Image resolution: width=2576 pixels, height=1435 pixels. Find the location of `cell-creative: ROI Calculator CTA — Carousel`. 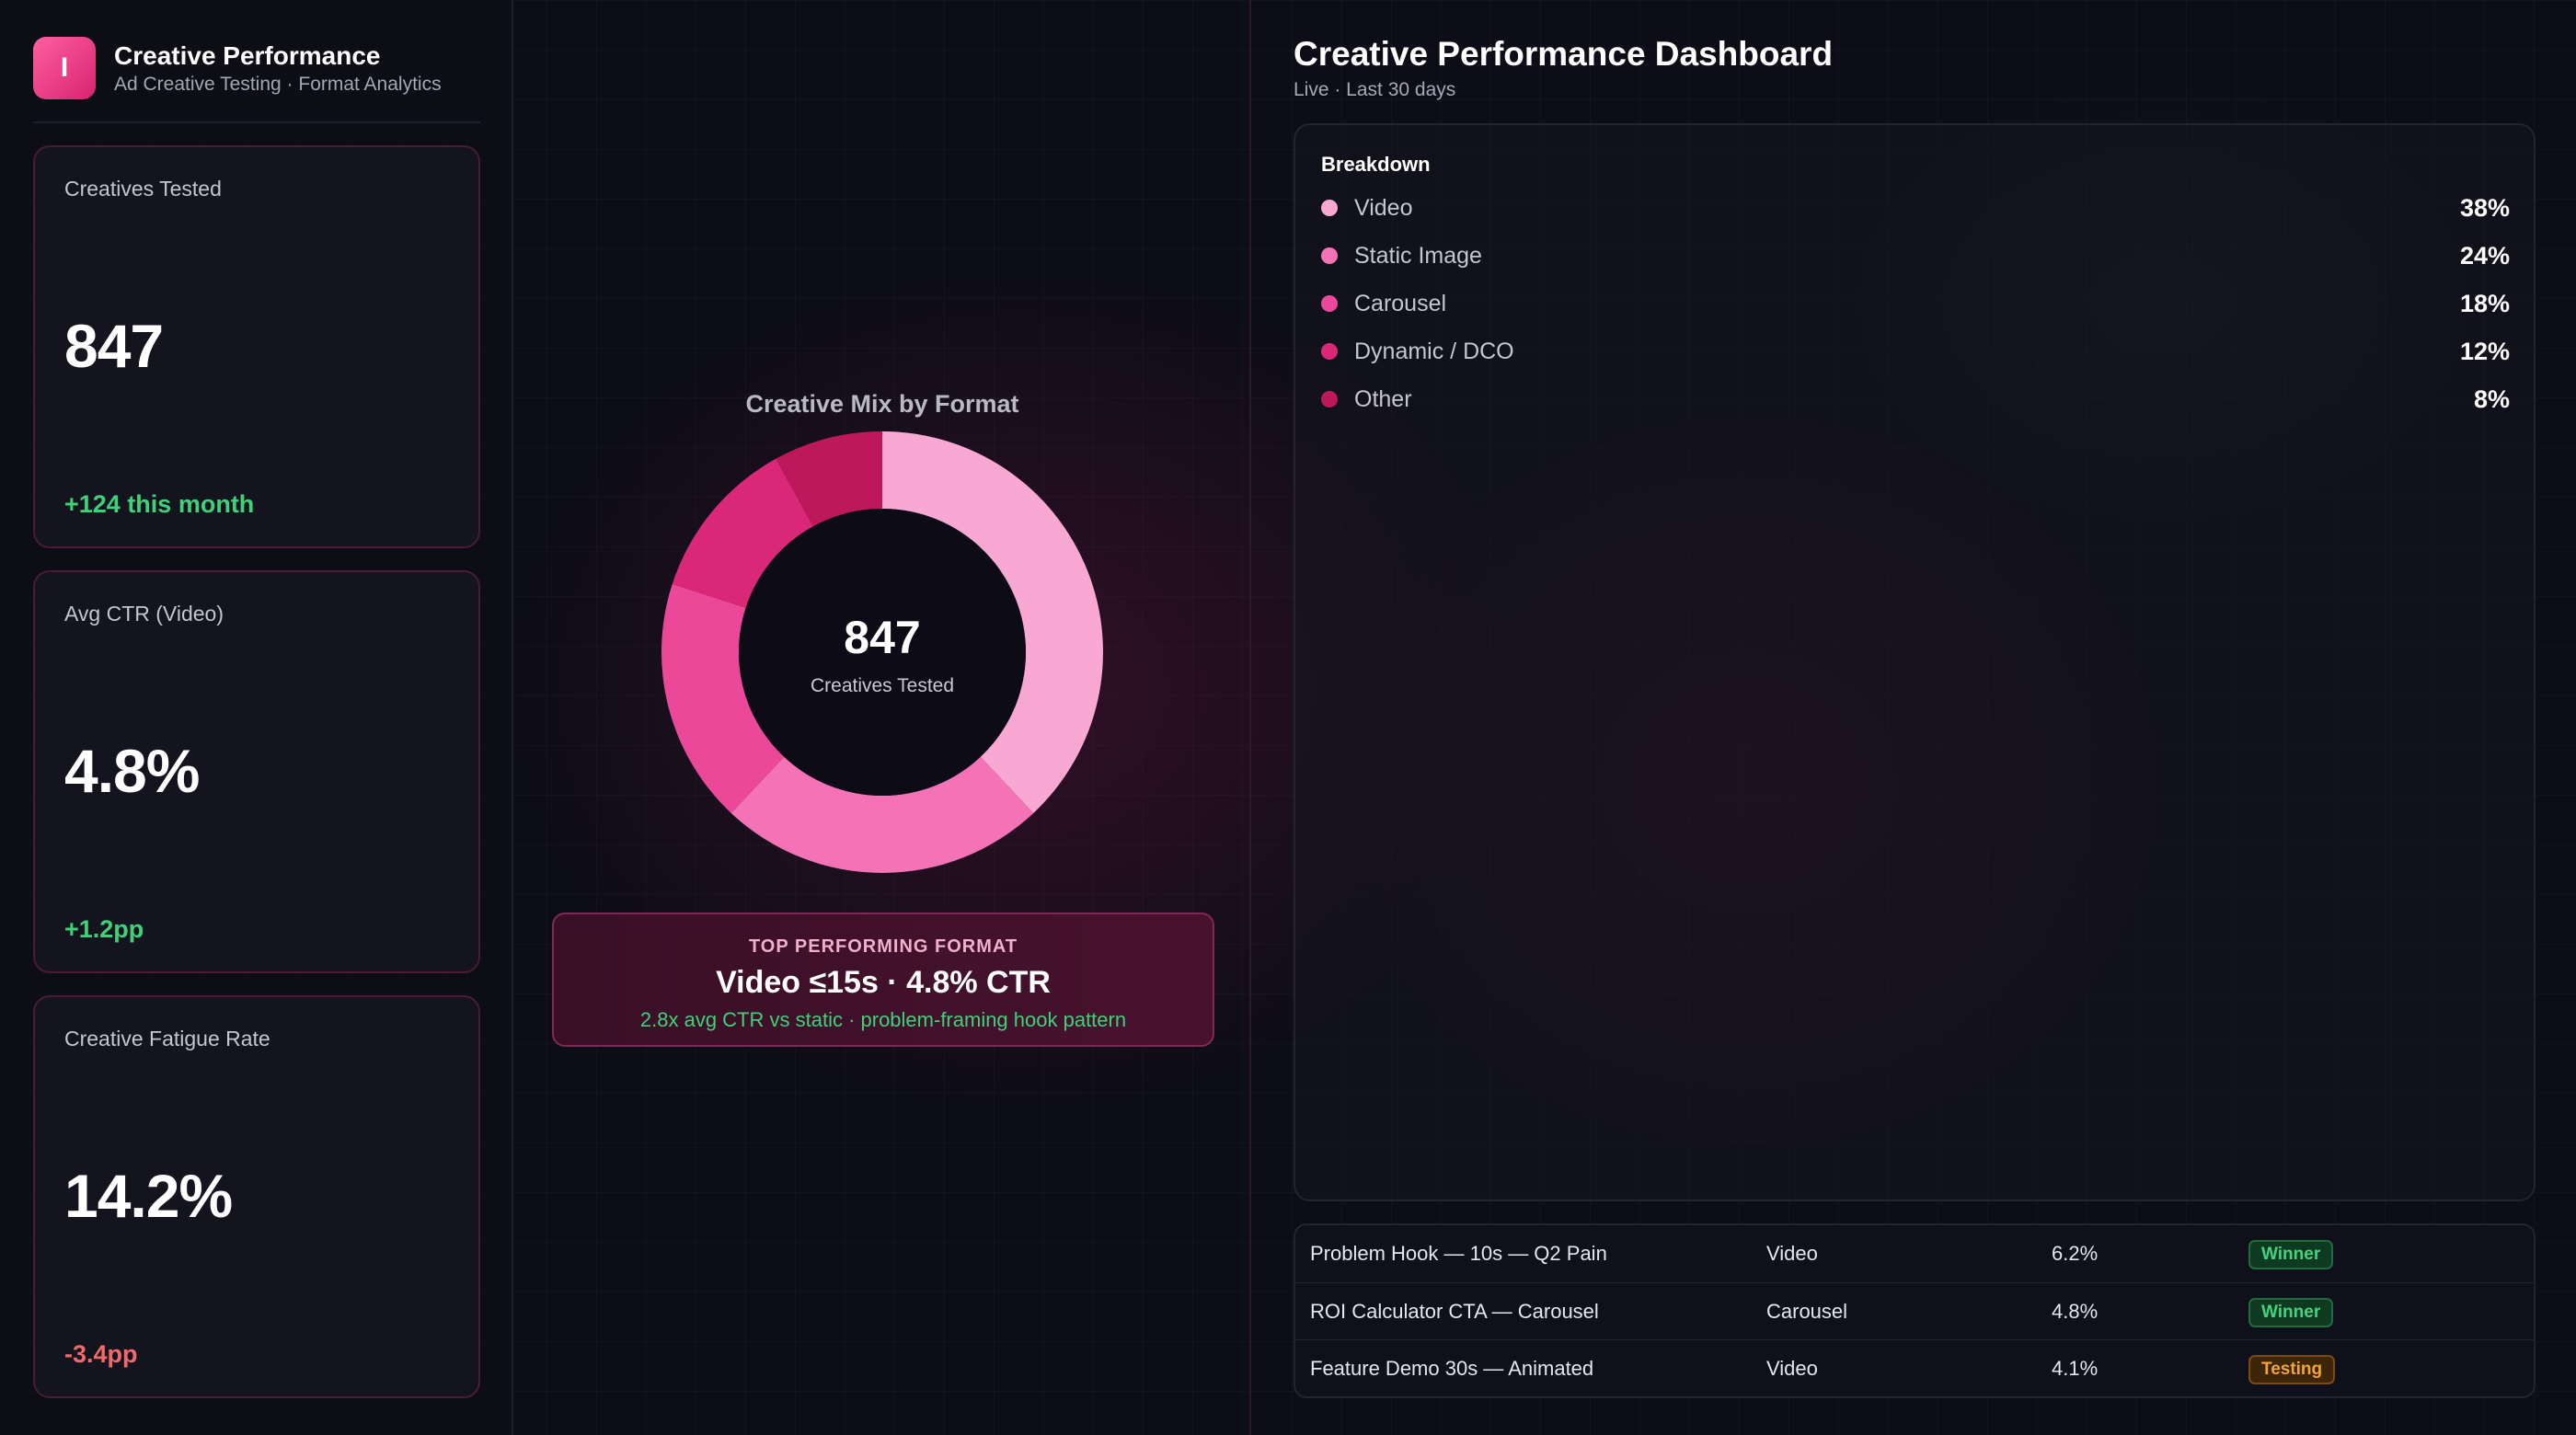

cell-creative: ROI Calculator CTA — Carousel is located at coordinates (1454, 1311).